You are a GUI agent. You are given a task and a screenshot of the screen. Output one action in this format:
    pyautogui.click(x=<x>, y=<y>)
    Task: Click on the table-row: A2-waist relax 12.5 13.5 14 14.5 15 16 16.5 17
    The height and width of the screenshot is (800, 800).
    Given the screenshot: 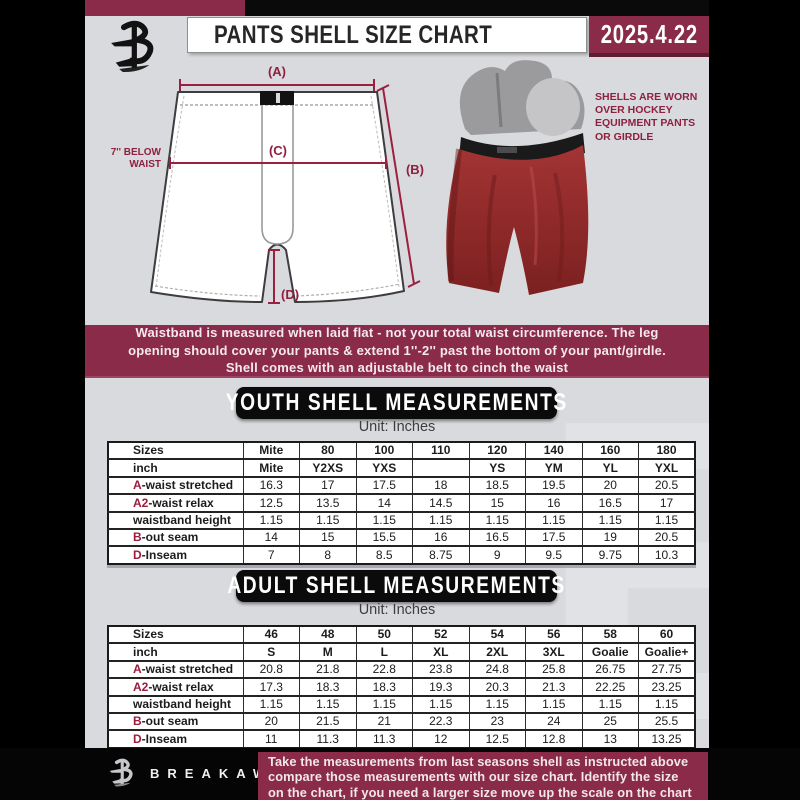 What is the action you would take?
    pyautogui.click(x=401, y=502)
    